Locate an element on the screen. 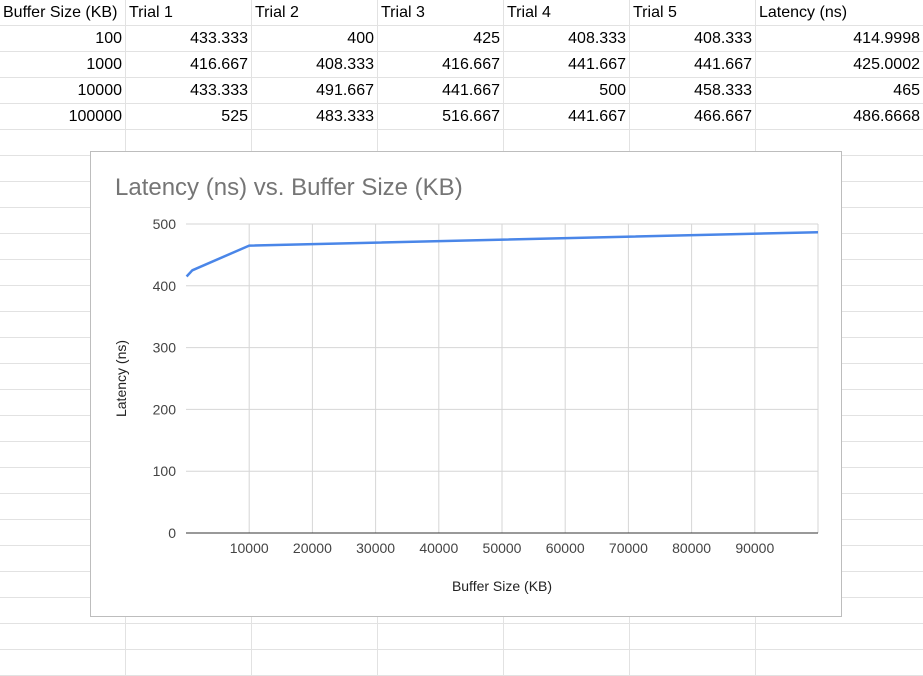 The image size is (923, 676). table-cell: 465 is located at coordinates (906, 90).